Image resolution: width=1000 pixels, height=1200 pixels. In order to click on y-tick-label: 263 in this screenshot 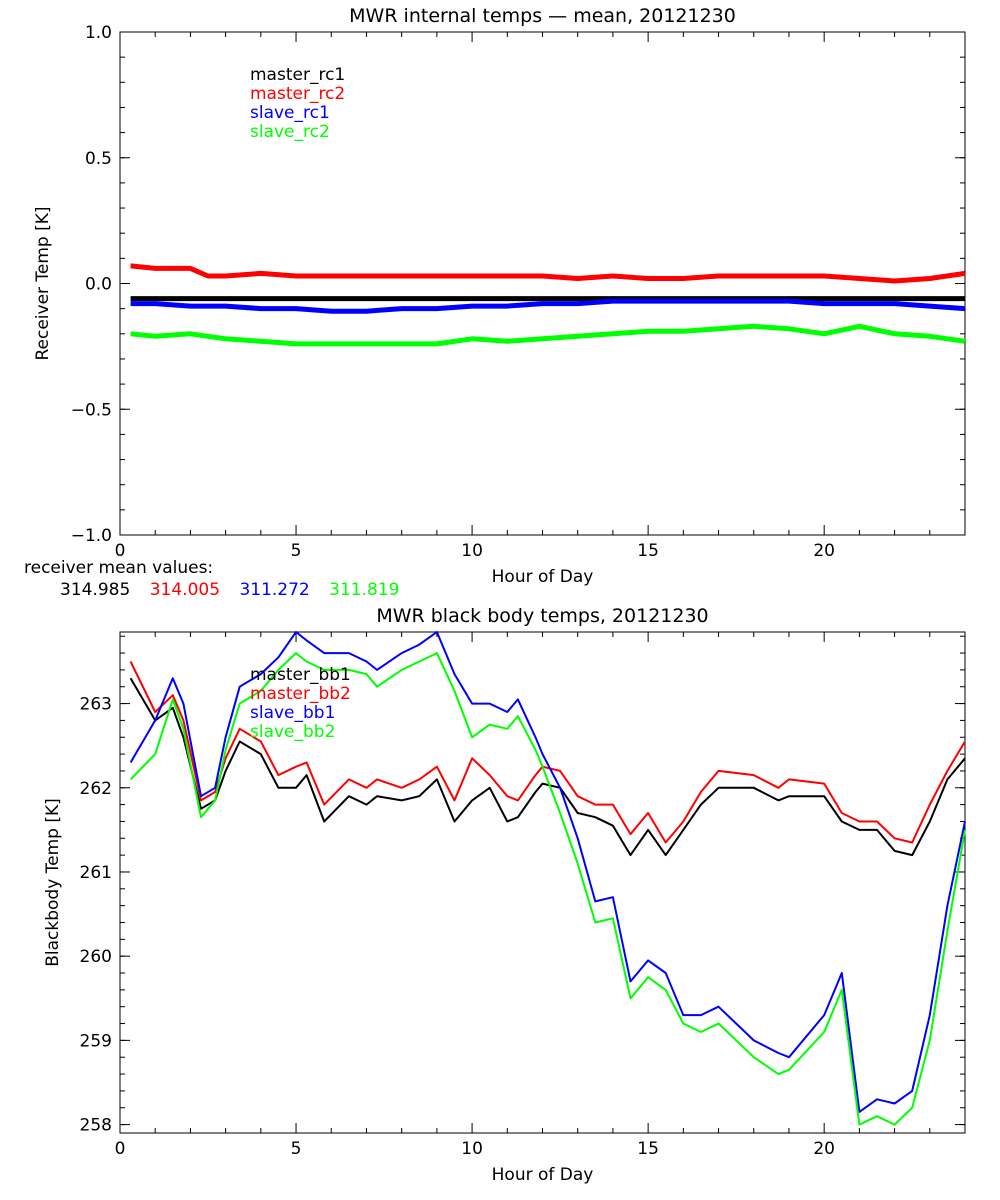, I will do `click(96, 705)`.